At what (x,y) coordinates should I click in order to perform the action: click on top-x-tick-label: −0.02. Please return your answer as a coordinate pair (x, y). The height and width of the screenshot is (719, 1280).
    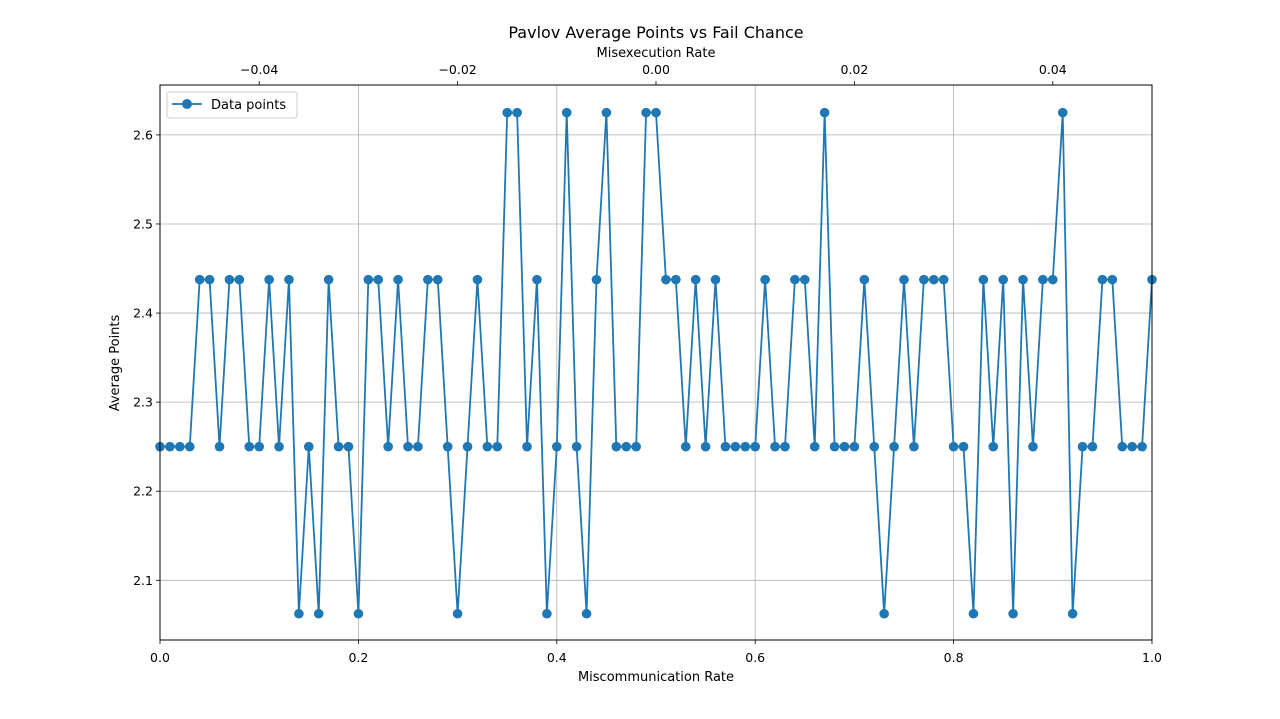
    Looking at the image, I should click on (457, 69).